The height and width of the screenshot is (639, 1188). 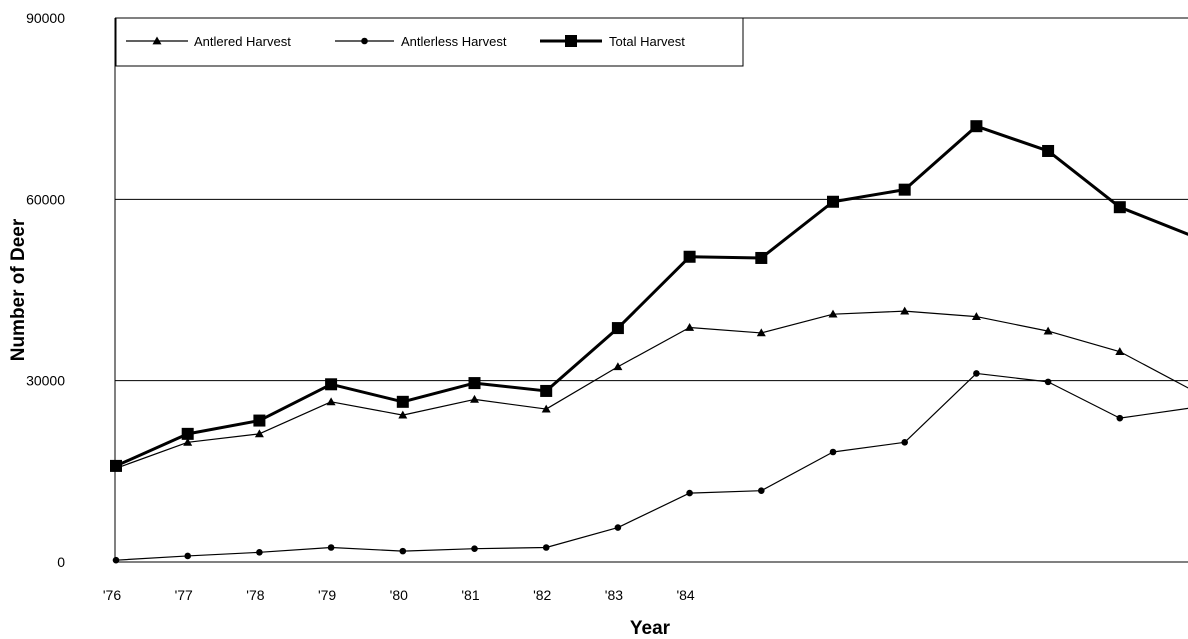 What do you see at coordinates (184, 595) in the screenshot?
I see `x-tick-label: '77` at bounding box center [184, 595].